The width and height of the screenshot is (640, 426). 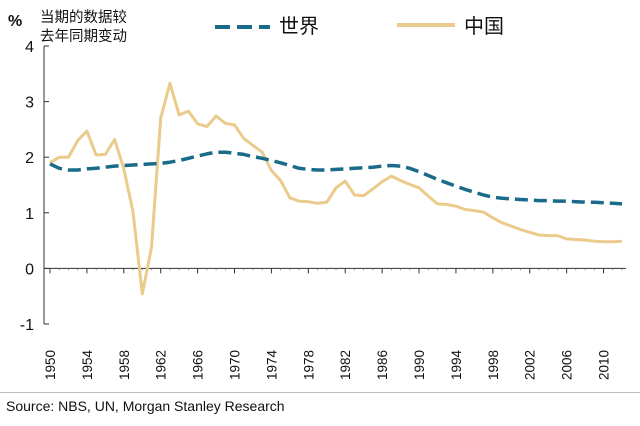 I want to click on legend-label-china: 中国, so click(x=484, y=26).